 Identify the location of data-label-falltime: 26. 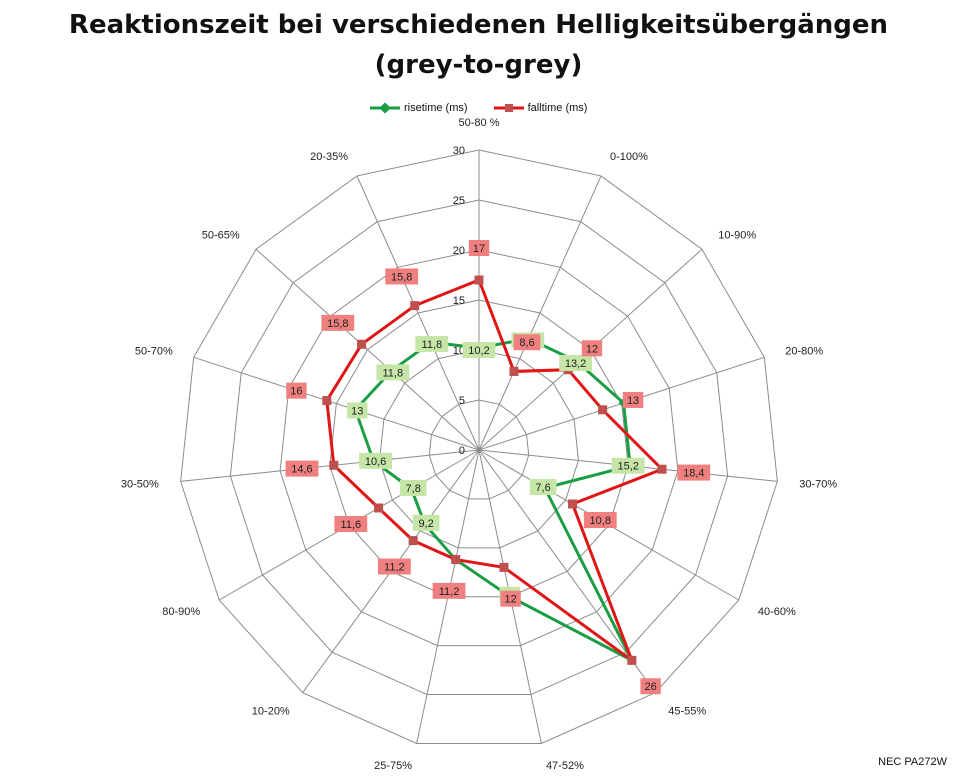
(650, 686).